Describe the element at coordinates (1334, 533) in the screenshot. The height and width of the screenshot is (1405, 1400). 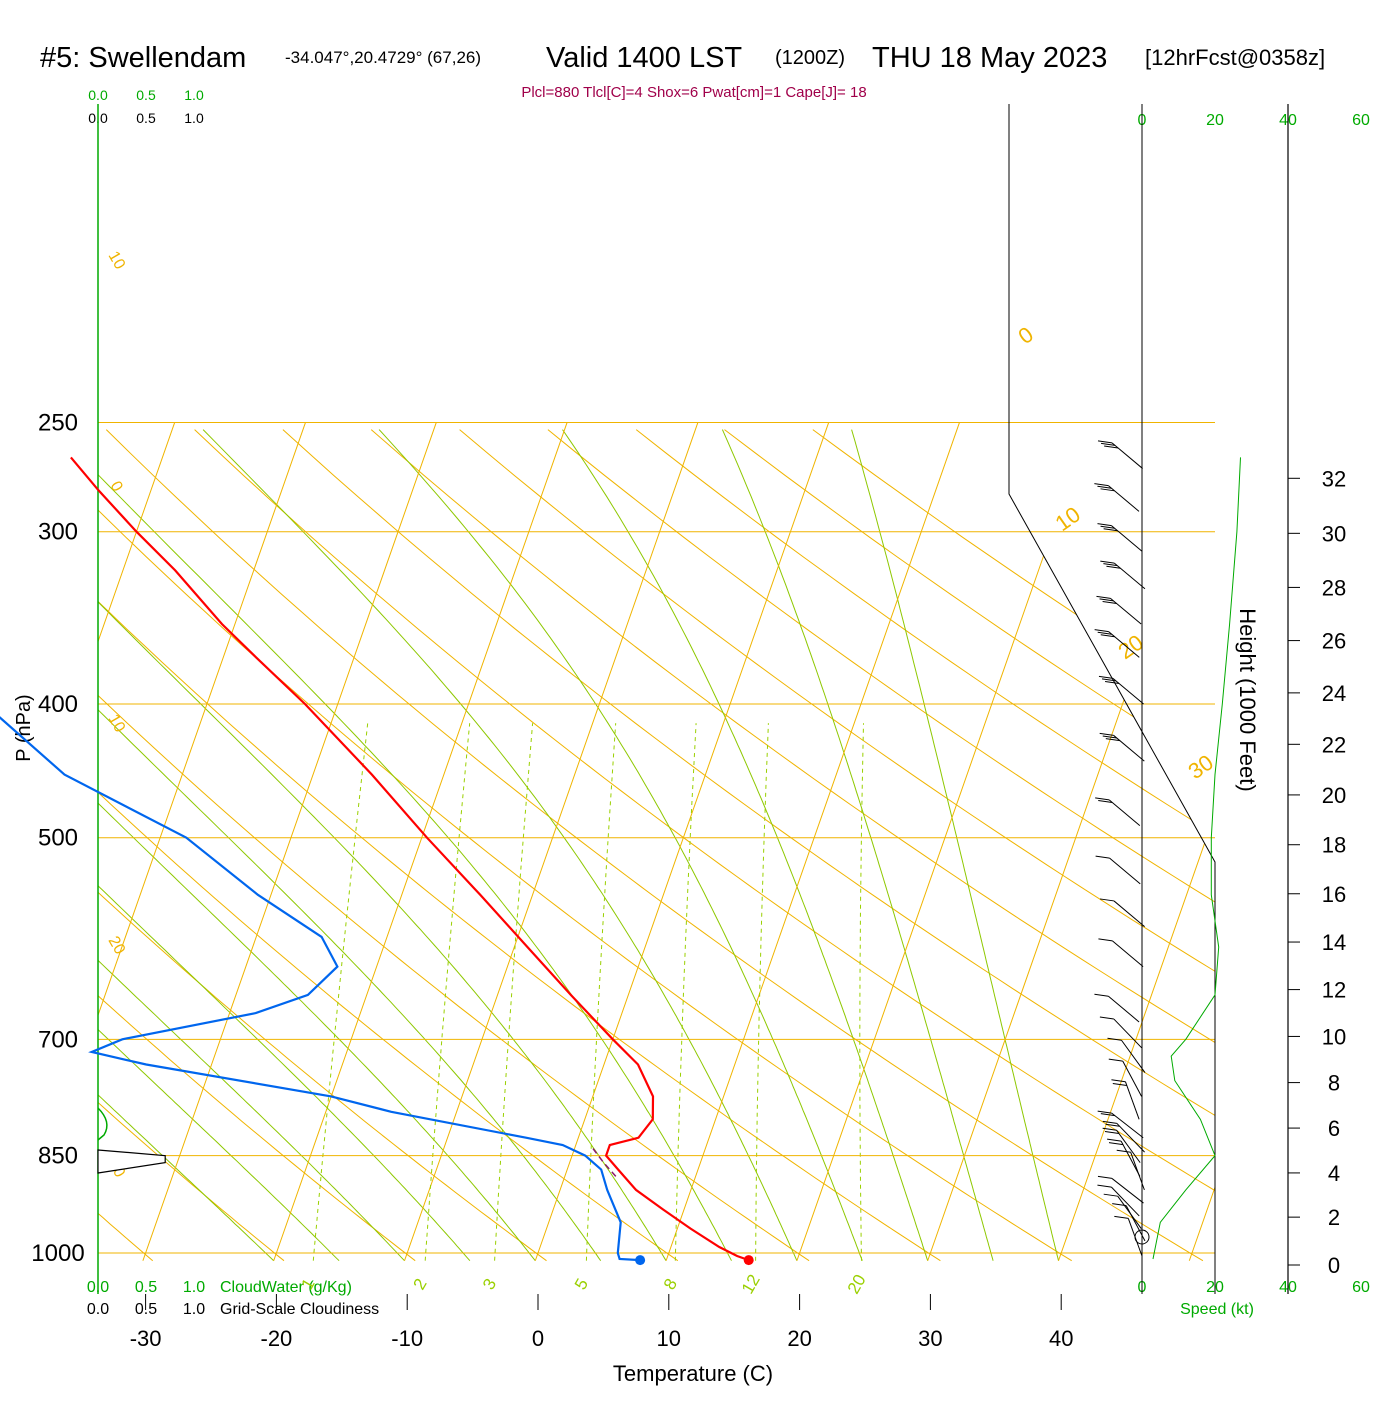
I see `height-tick-label: 30` at that location.